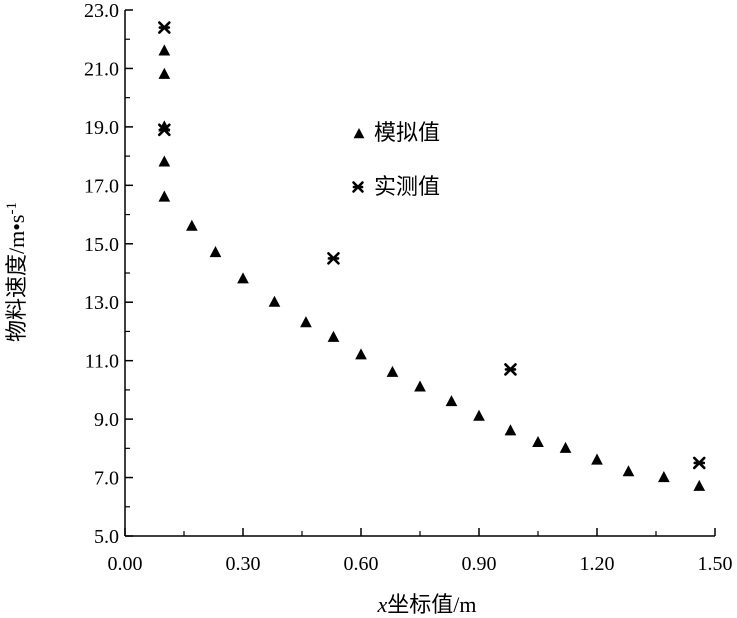  What do you see at coordinates (101, 303) in the screenshot?
I see `y-tick-label: 13.0` at bounding box center [101, 303].